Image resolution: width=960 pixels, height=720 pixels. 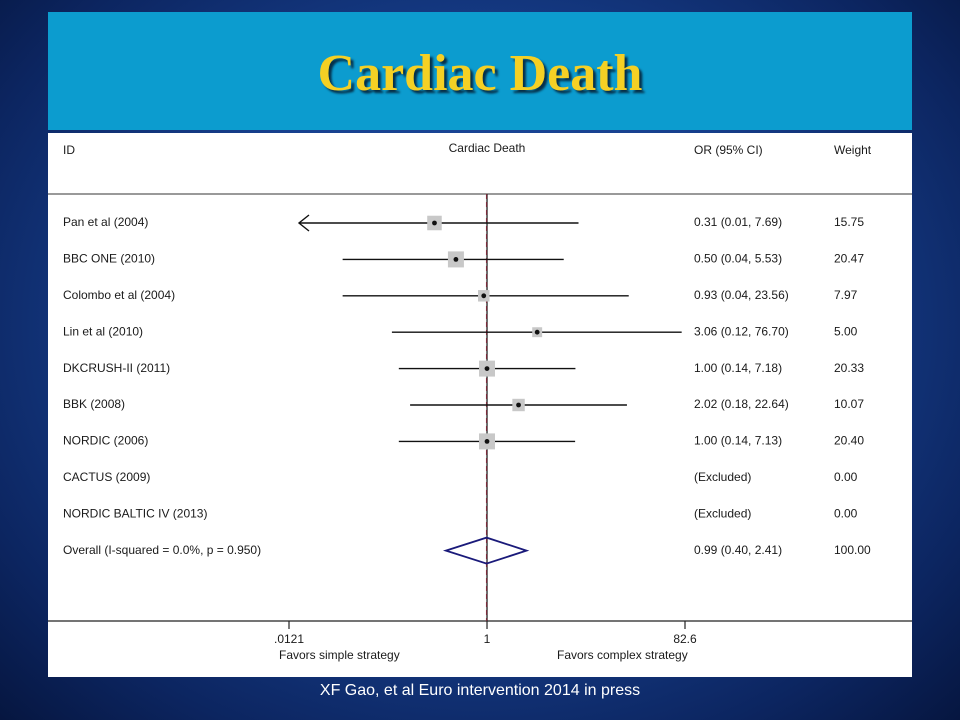 I want to click on overall-weight: 100.00, so click(x=852, y=550).